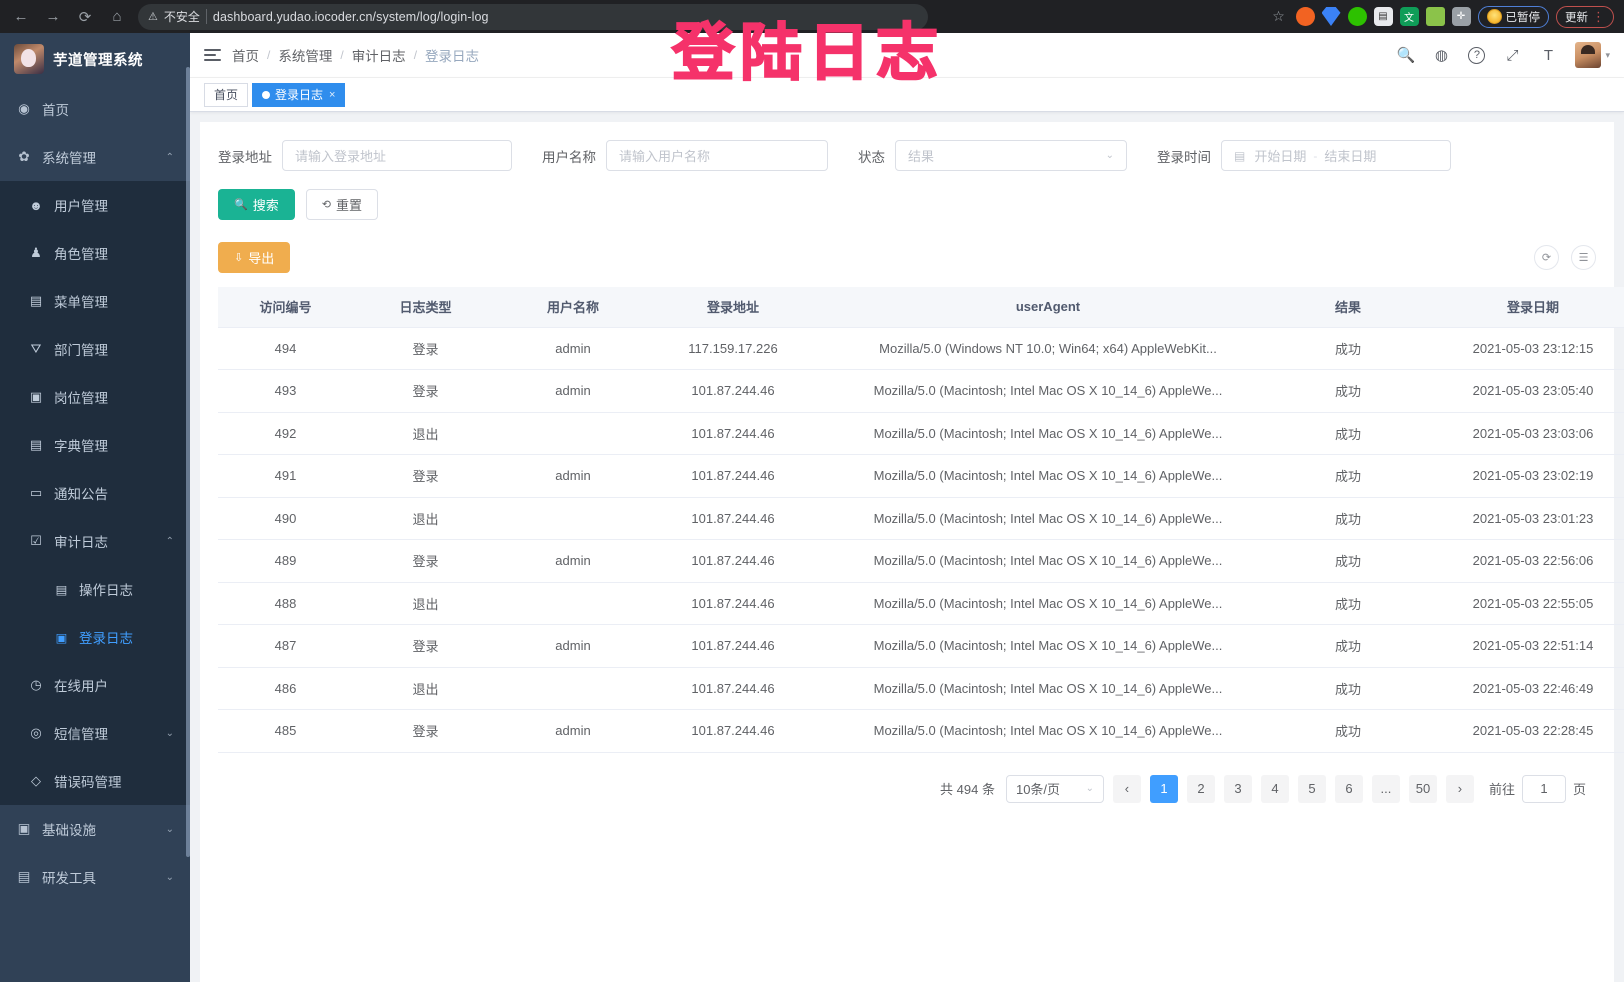 This screenshot has height=982, width=1624. What do you see at coordinates (332, 94) in the screenshot?
I see `close-icon: ×` at bounding box center [332, 94].